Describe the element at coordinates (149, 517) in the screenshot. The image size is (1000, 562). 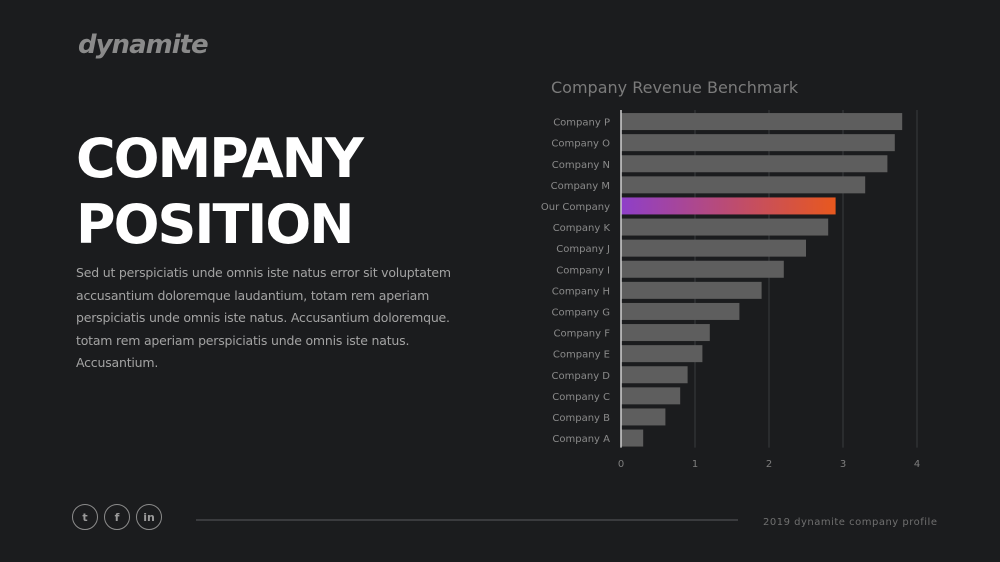
I see `linkedin-icon: in` at that location.